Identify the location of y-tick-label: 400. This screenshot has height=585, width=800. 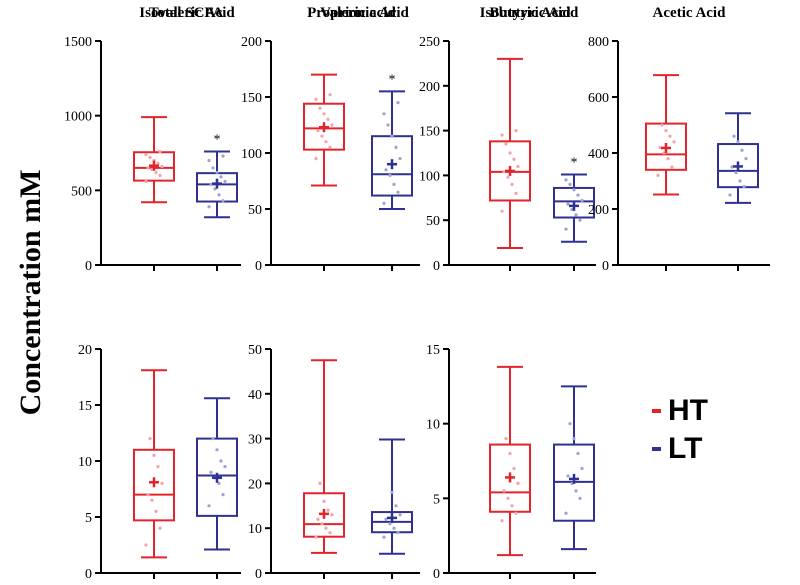
(598, 154).